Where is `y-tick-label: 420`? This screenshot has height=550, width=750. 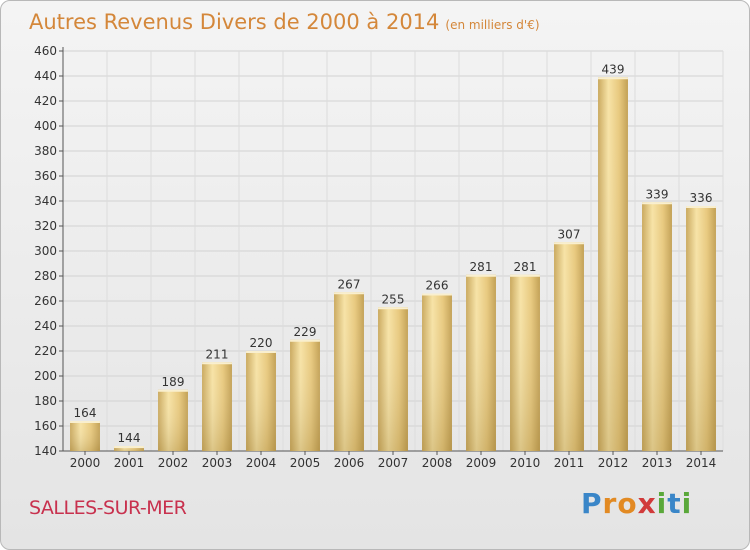
y-tick-label: 420 is located at coordinates (45, 101).